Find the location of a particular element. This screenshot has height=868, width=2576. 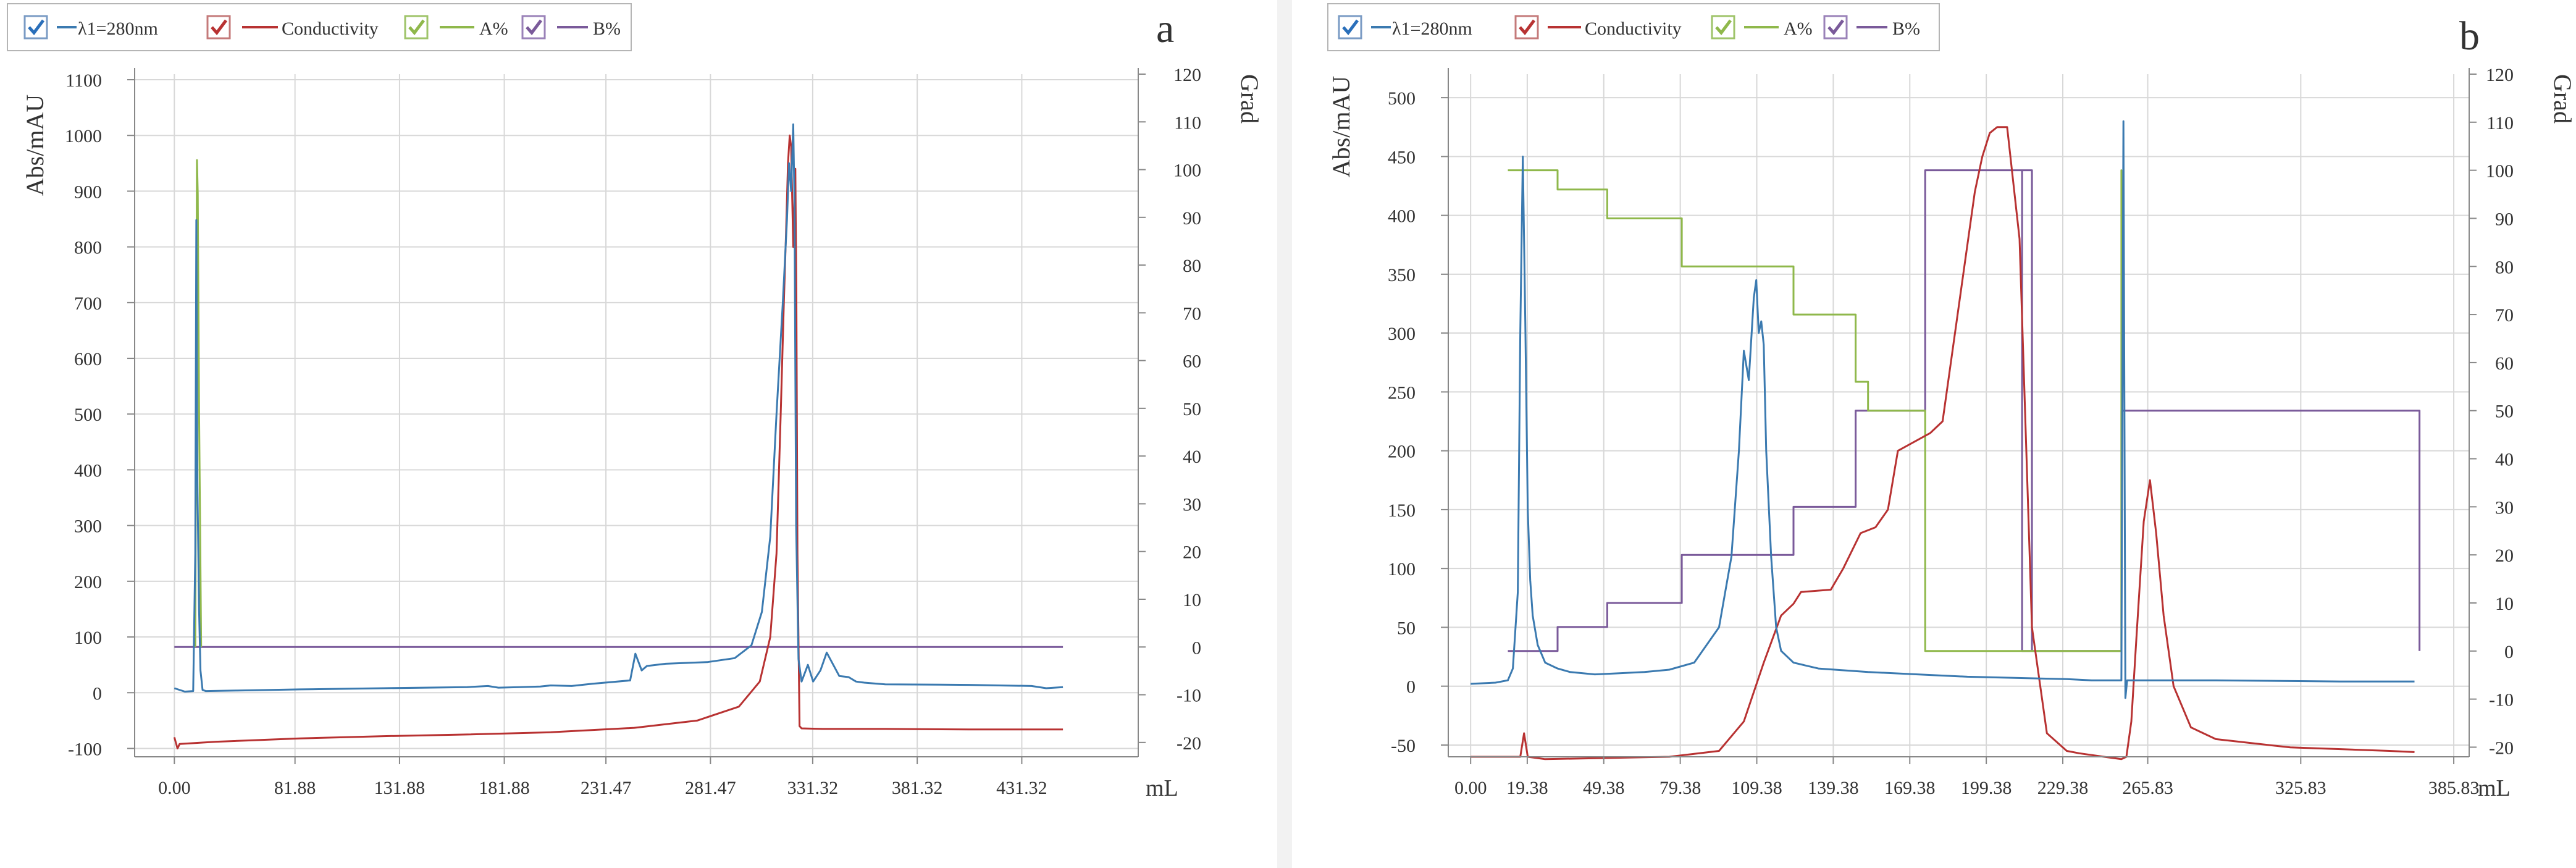

y2-tick-label: 10 is located at coordinates (1192, 600).